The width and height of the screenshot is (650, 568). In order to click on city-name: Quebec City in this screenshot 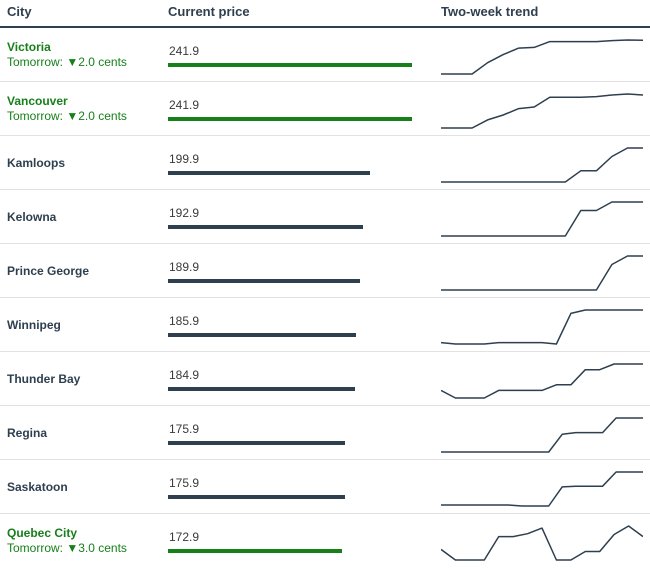, I will do `click(42, 533)`.